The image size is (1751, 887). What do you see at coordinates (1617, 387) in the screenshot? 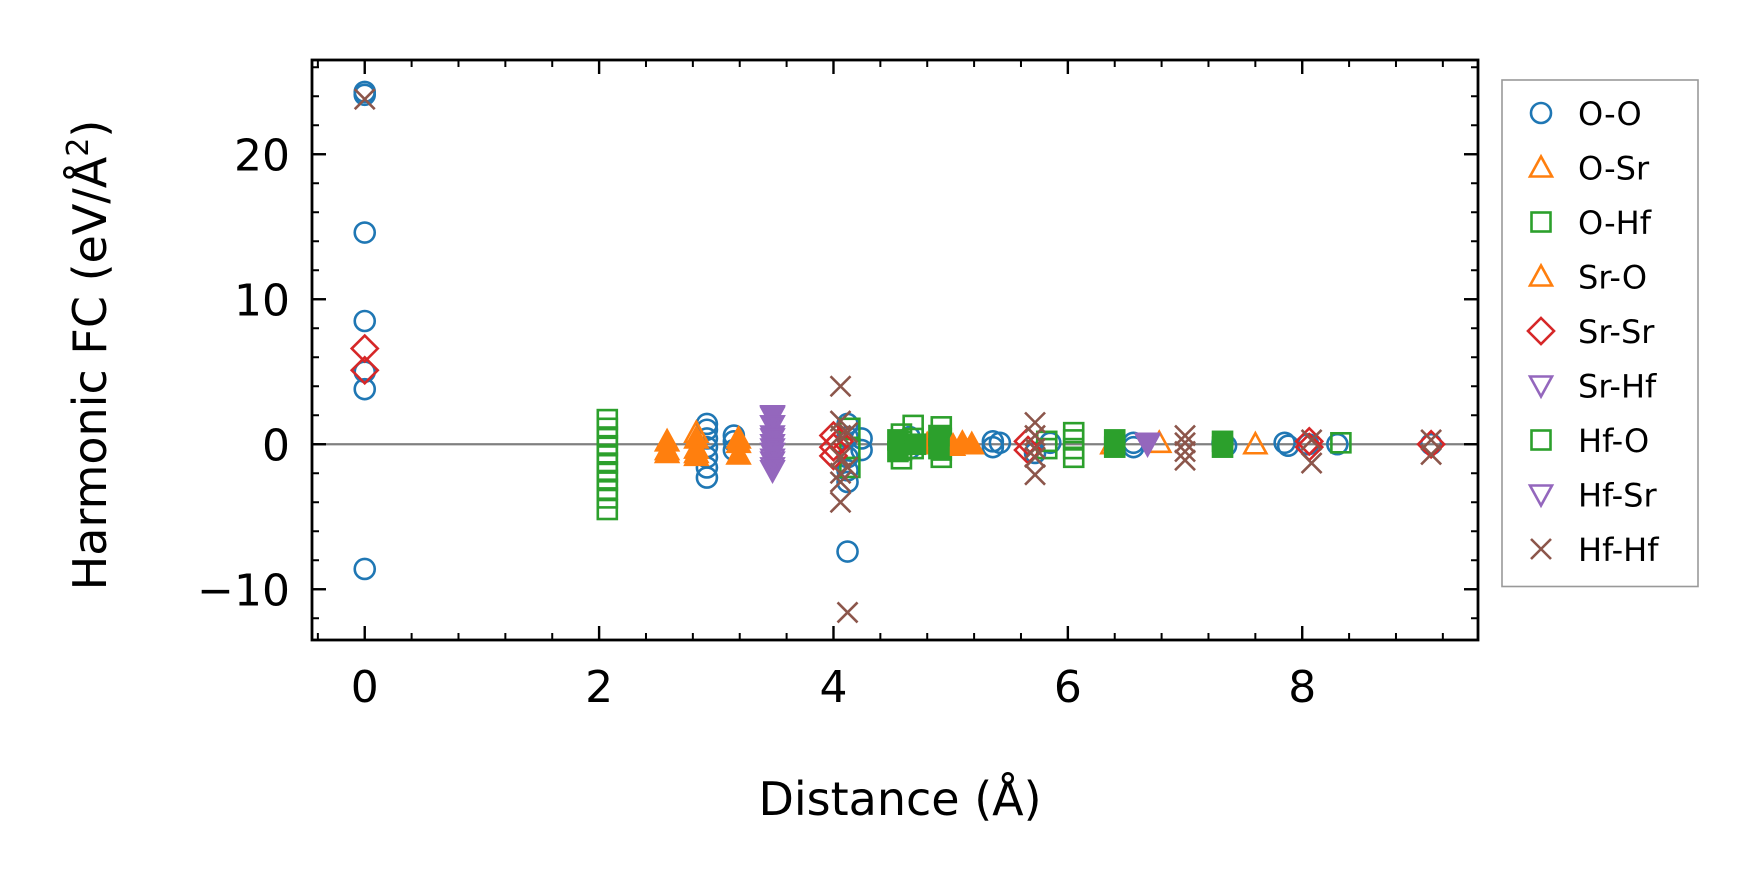
I see `legend-label: Sr-Hf` at bounding box center [1617, 387].